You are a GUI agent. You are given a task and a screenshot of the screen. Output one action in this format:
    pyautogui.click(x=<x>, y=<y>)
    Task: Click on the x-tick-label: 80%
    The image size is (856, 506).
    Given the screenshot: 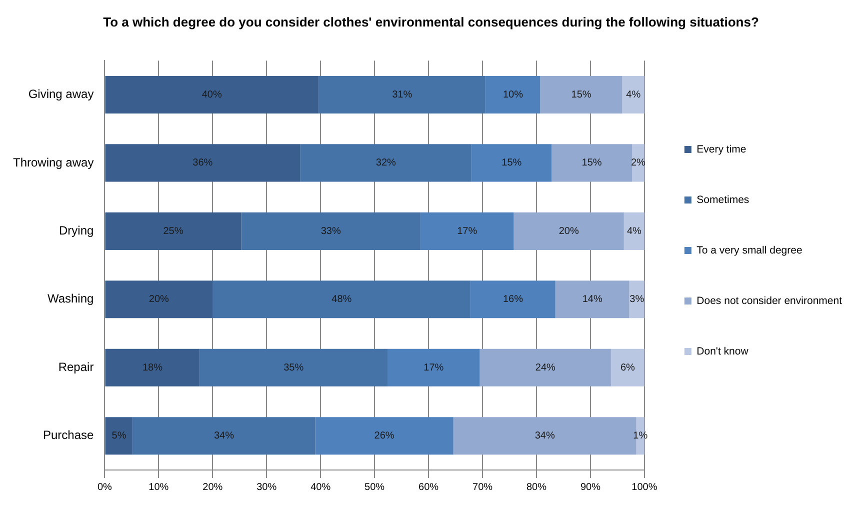 What is the action you would take?
    pyautogui.click(x=536, y=487)
    